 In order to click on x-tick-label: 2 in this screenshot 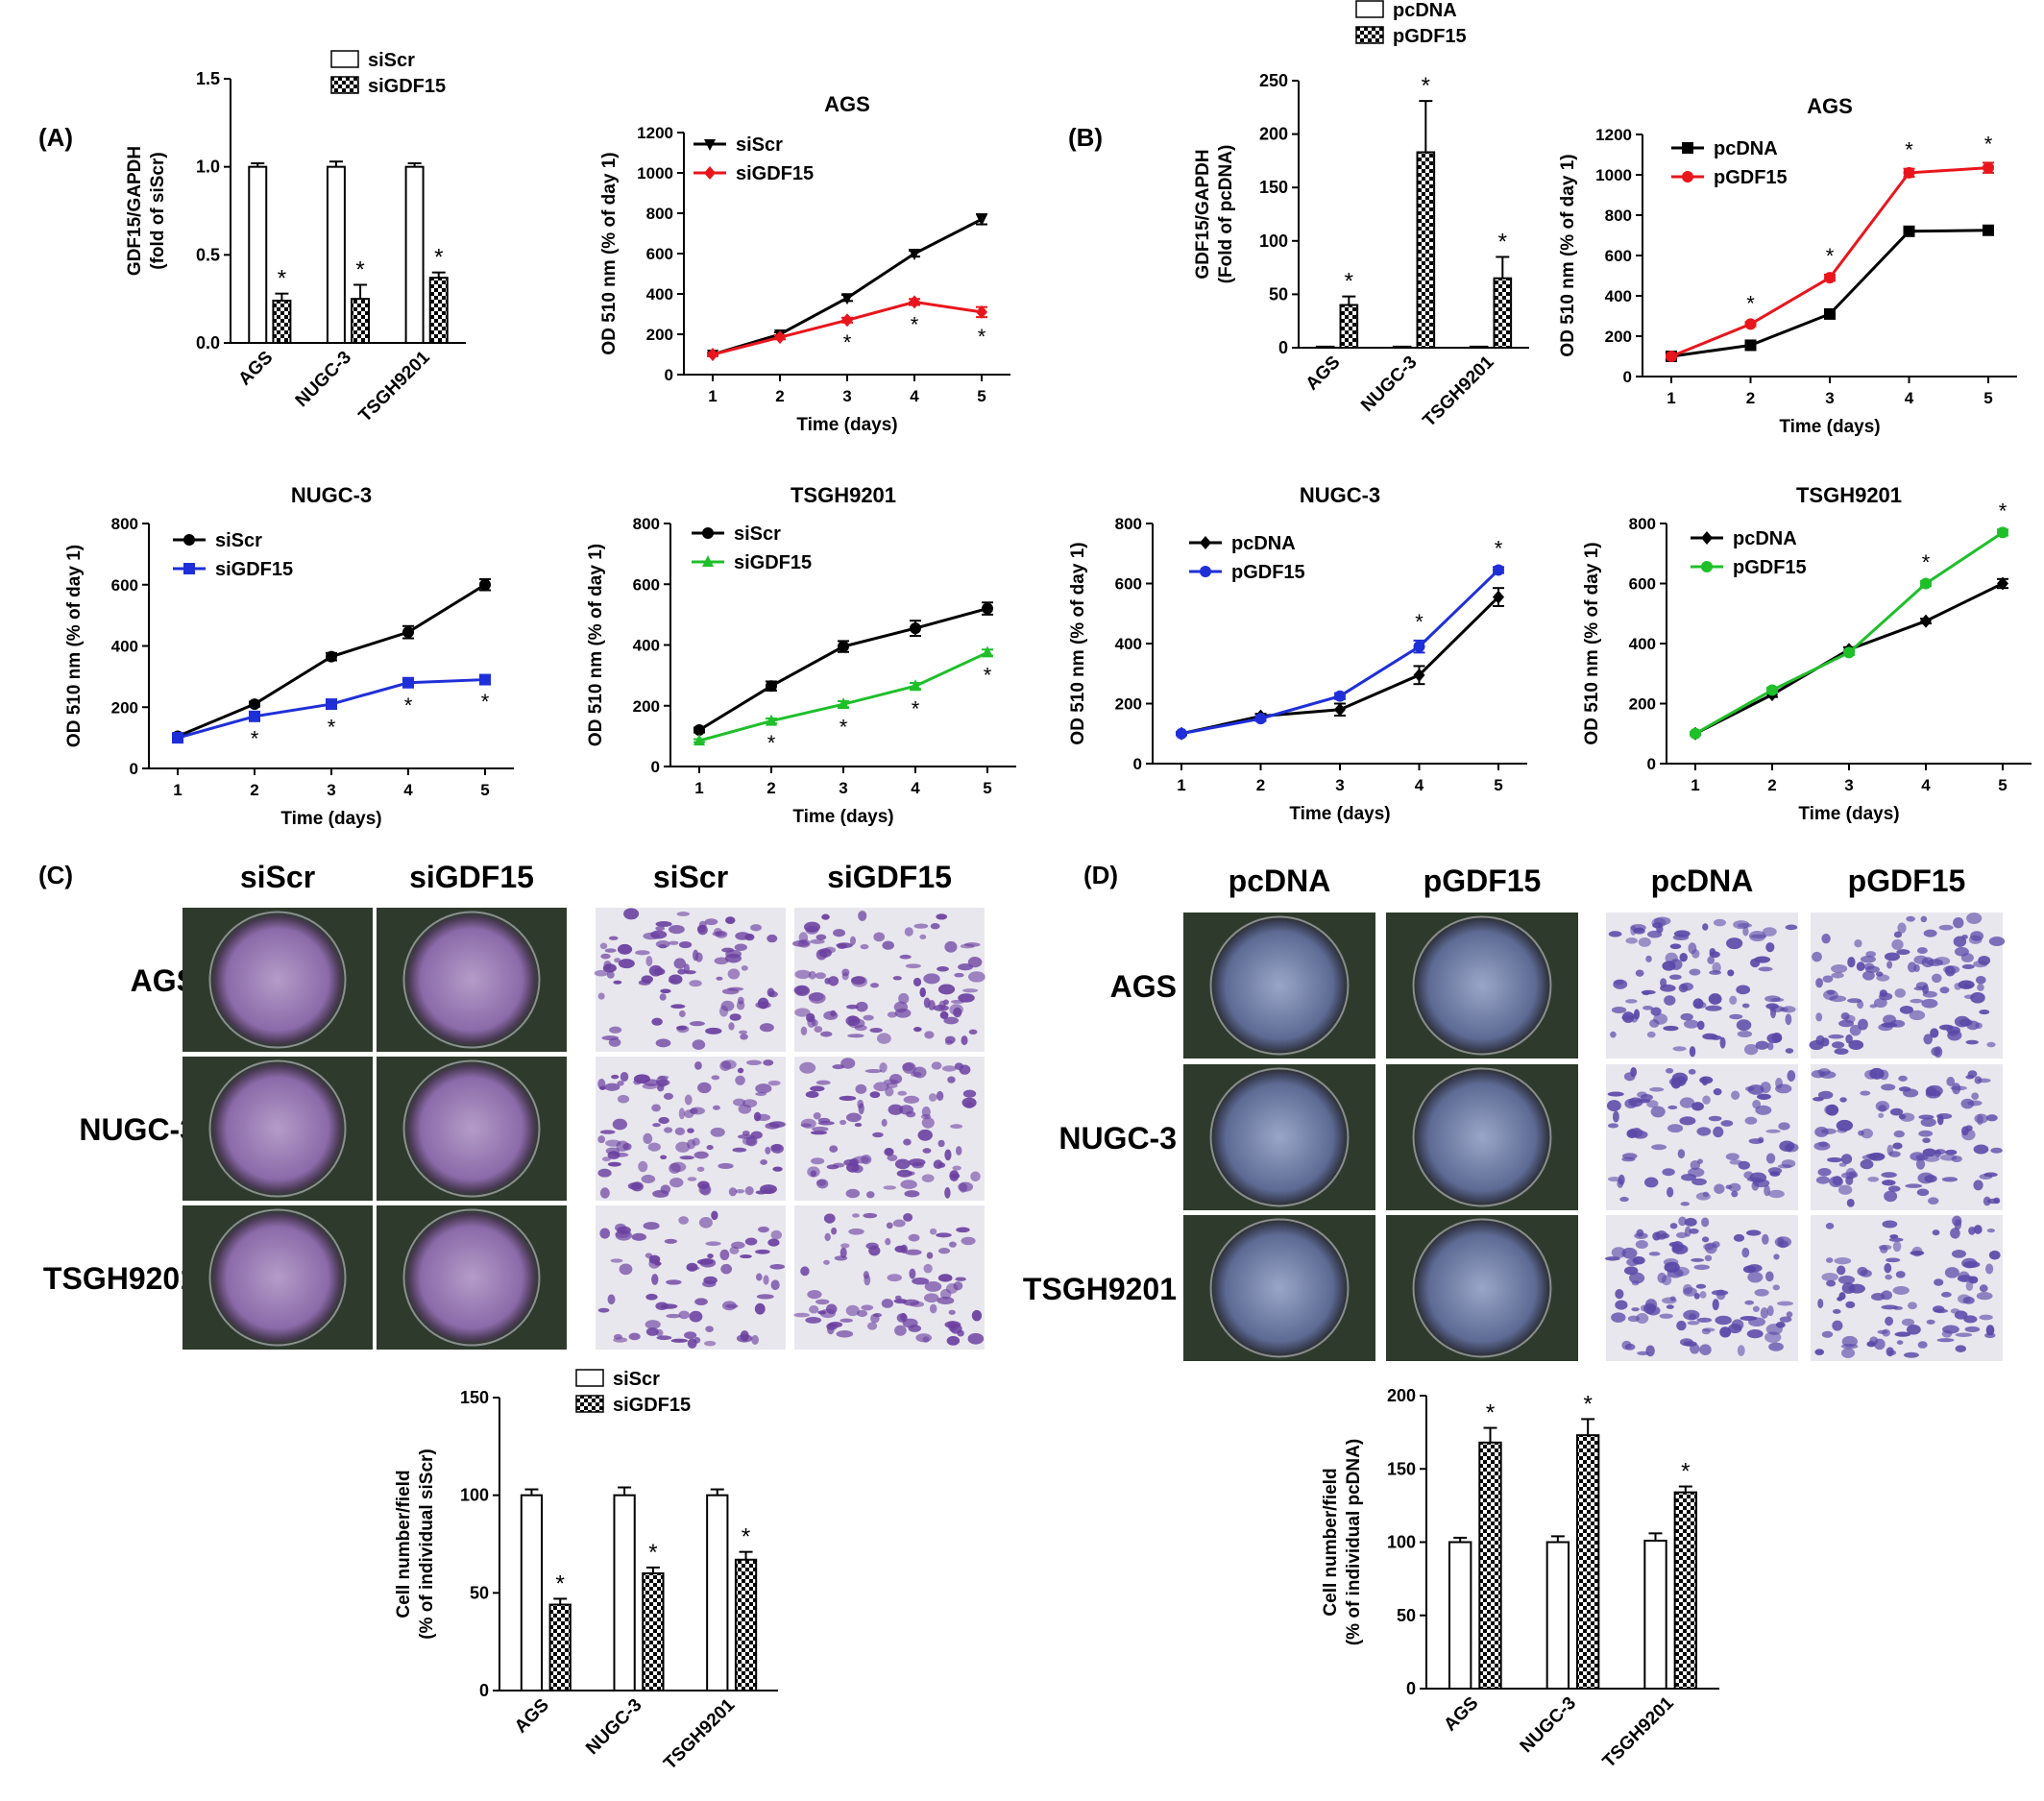, I will do `click(1771, 785)`.